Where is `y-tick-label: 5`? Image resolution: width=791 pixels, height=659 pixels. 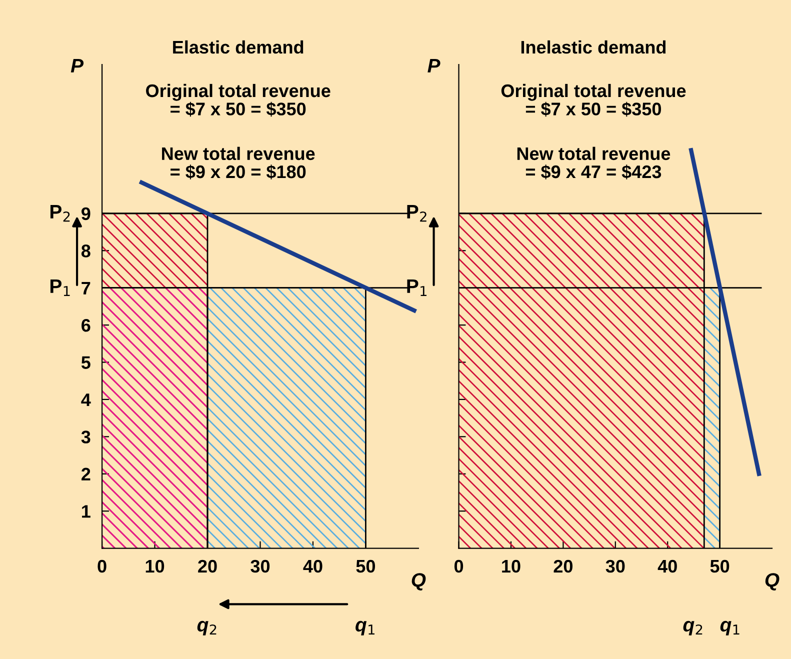
y-tick-label: 5 is located at coordinates (85, 362).